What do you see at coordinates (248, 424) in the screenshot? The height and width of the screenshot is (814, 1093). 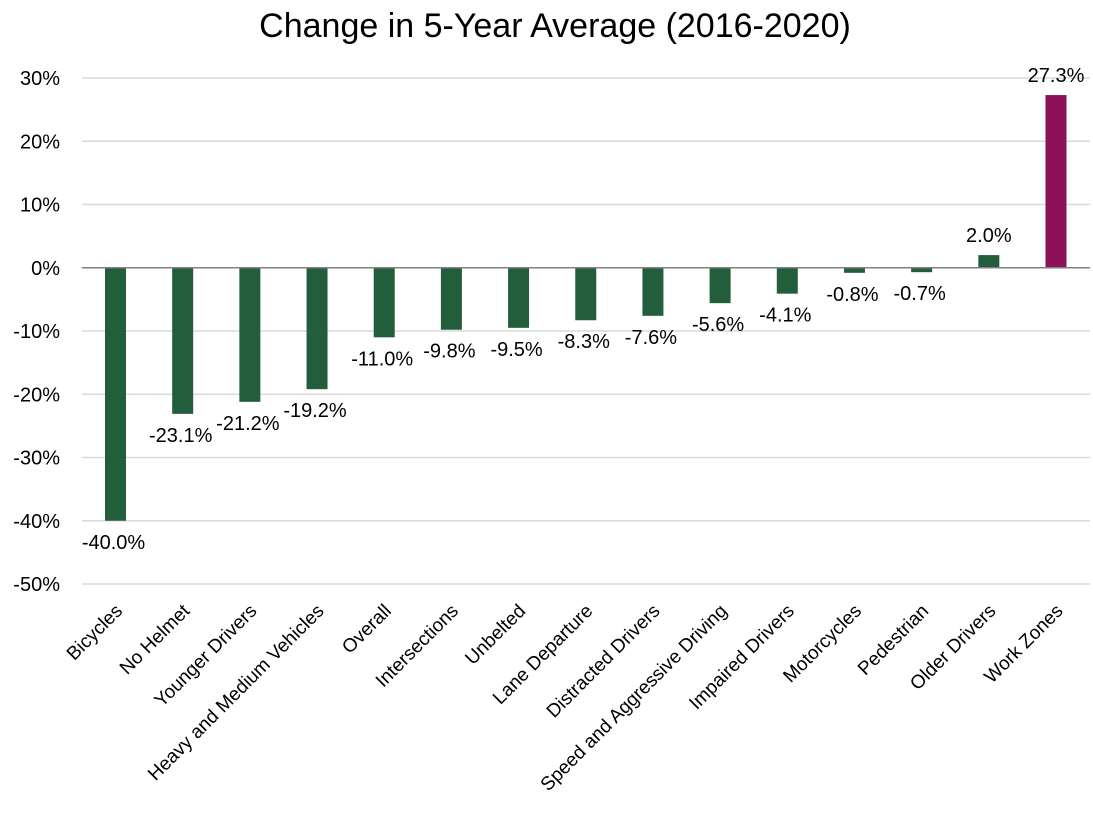 I see `data-label: -21.2%` at bounding box center [248, 424].